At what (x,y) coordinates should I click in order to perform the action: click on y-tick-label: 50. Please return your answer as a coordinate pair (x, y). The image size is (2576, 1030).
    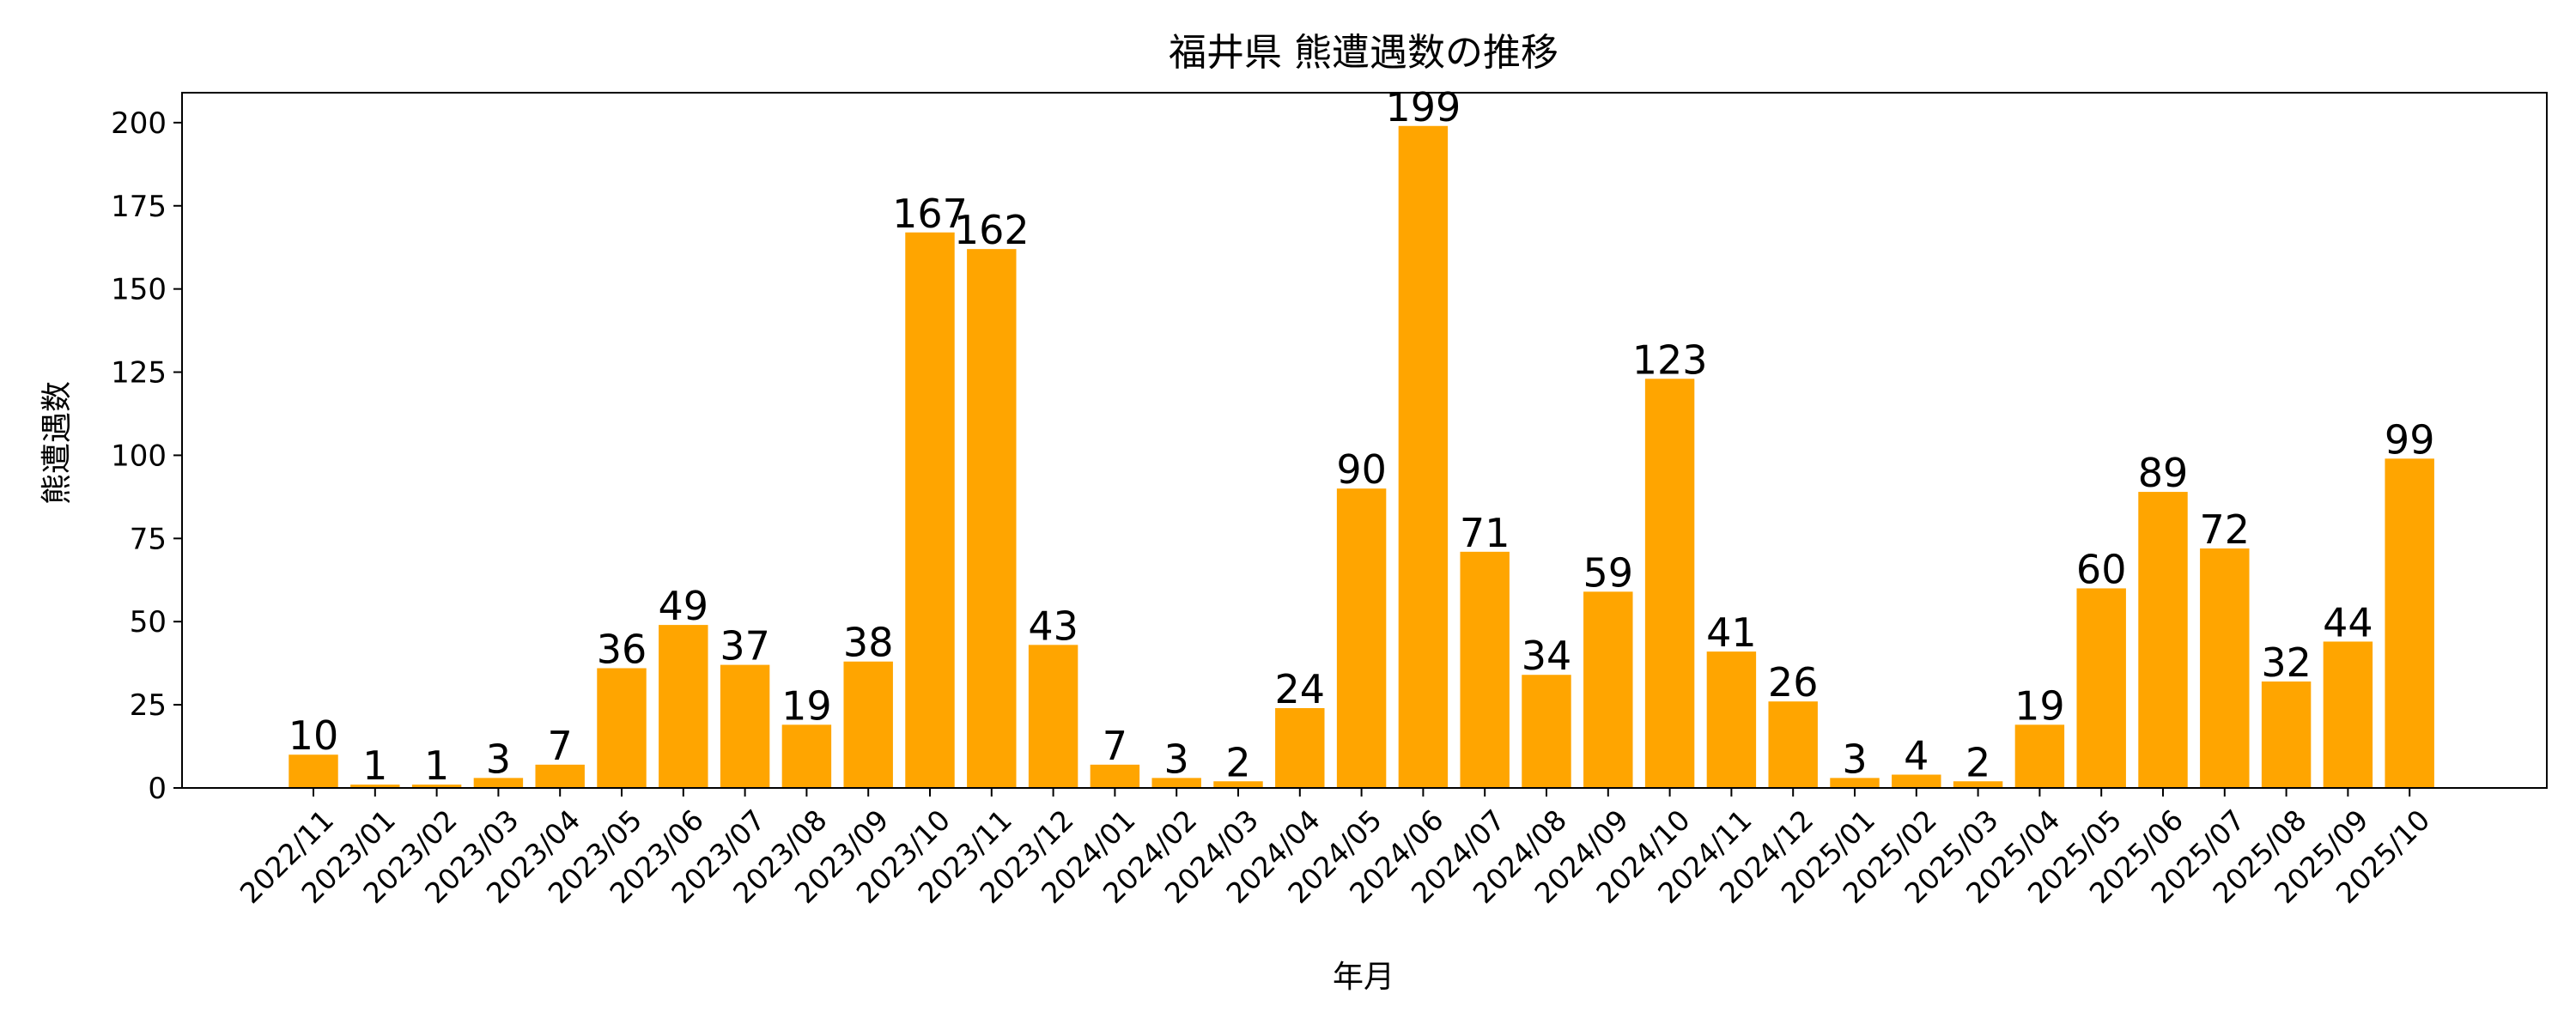
    Looking at the image, I should click on (148, 622).